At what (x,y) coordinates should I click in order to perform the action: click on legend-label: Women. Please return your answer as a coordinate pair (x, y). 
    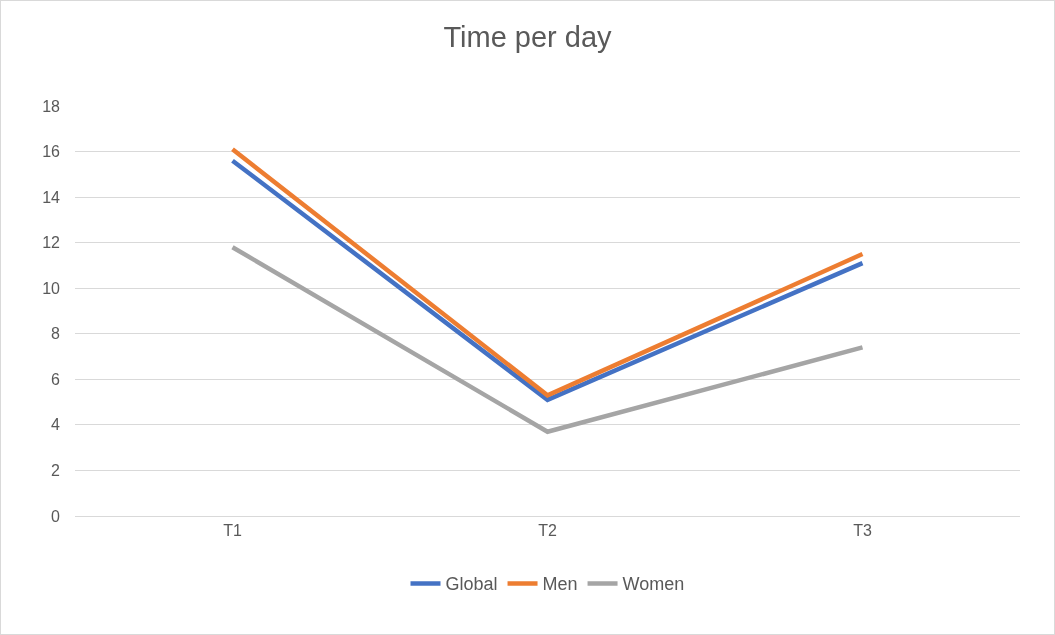
    Looking at the image, I should click on (653, 584).